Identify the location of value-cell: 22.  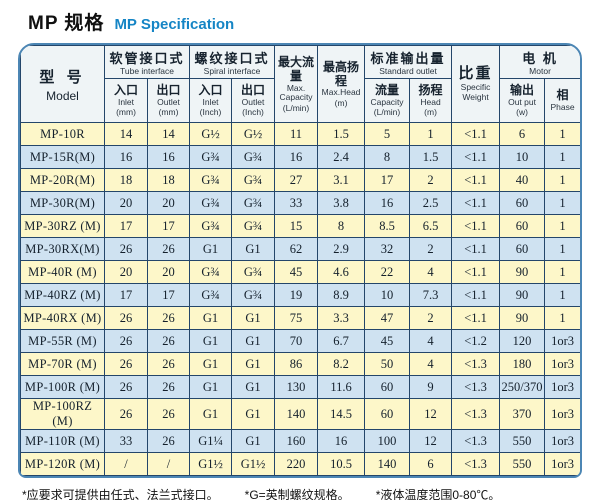
(387, 272).